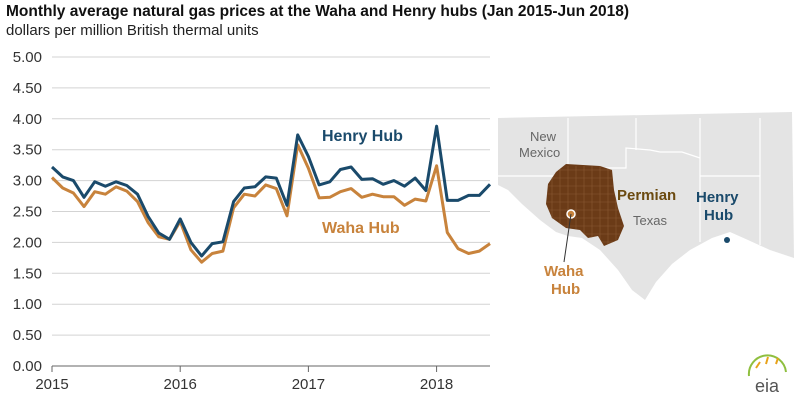 The height and width of the screenshot is (400, 800). What do you see at coordinates (27, 273) in the screenshot?
I see `y-tick-label: 1.50` at bounding box center [27, 273].